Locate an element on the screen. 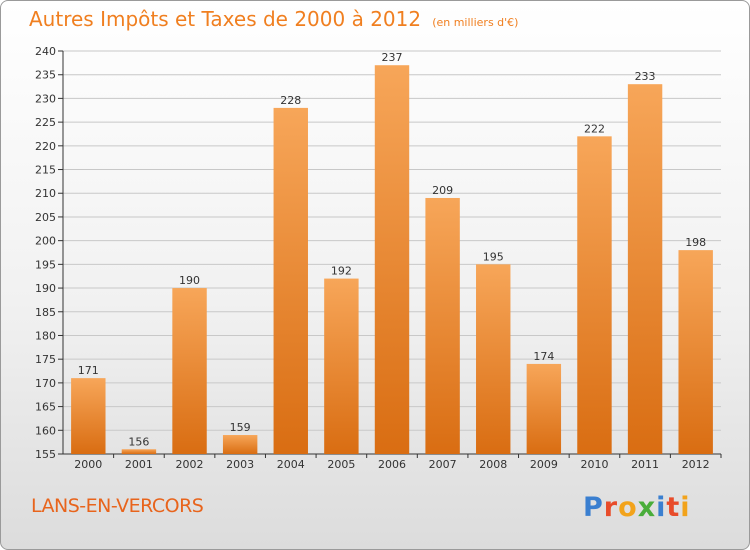  x-tick-label: 2010 is located at coordinates (594, 464).